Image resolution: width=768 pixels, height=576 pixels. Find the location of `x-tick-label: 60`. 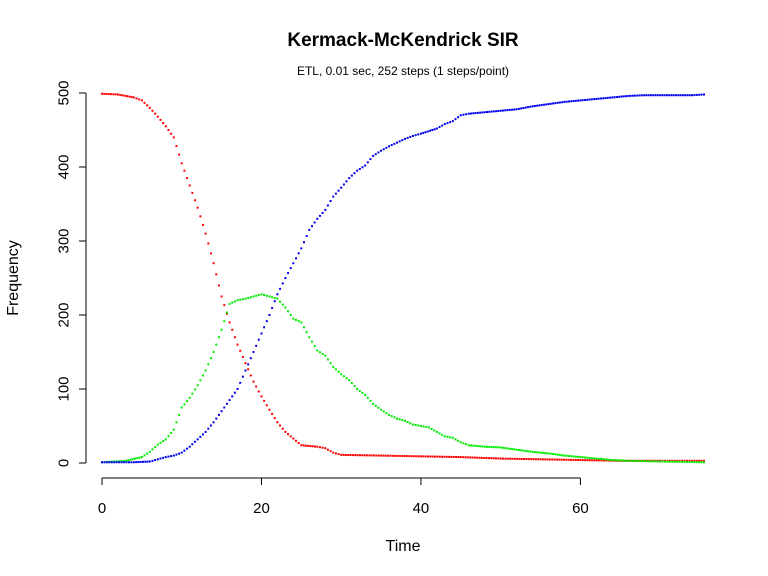

x-tick-label: 60 is located at coordinates (580, 508).